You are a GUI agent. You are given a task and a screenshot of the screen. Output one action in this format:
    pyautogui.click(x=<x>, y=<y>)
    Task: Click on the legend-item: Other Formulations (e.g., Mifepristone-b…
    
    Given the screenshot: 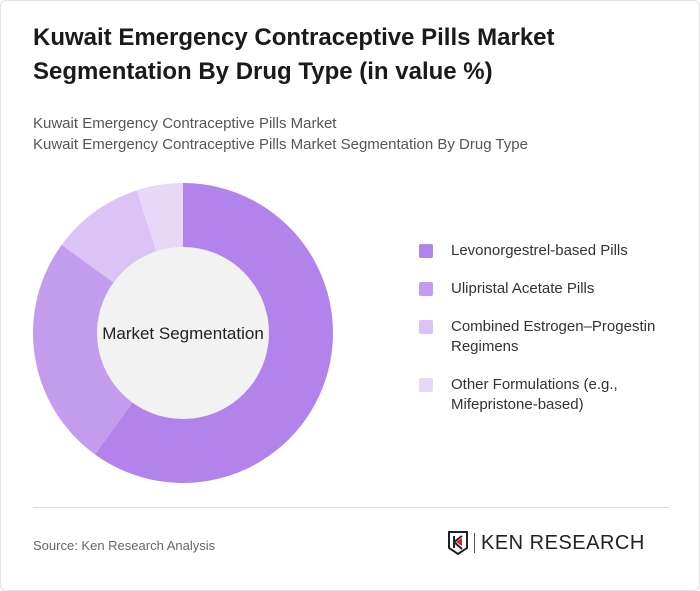 What is the action you would take?
    pyautogui.click(x=549, y=395)
    